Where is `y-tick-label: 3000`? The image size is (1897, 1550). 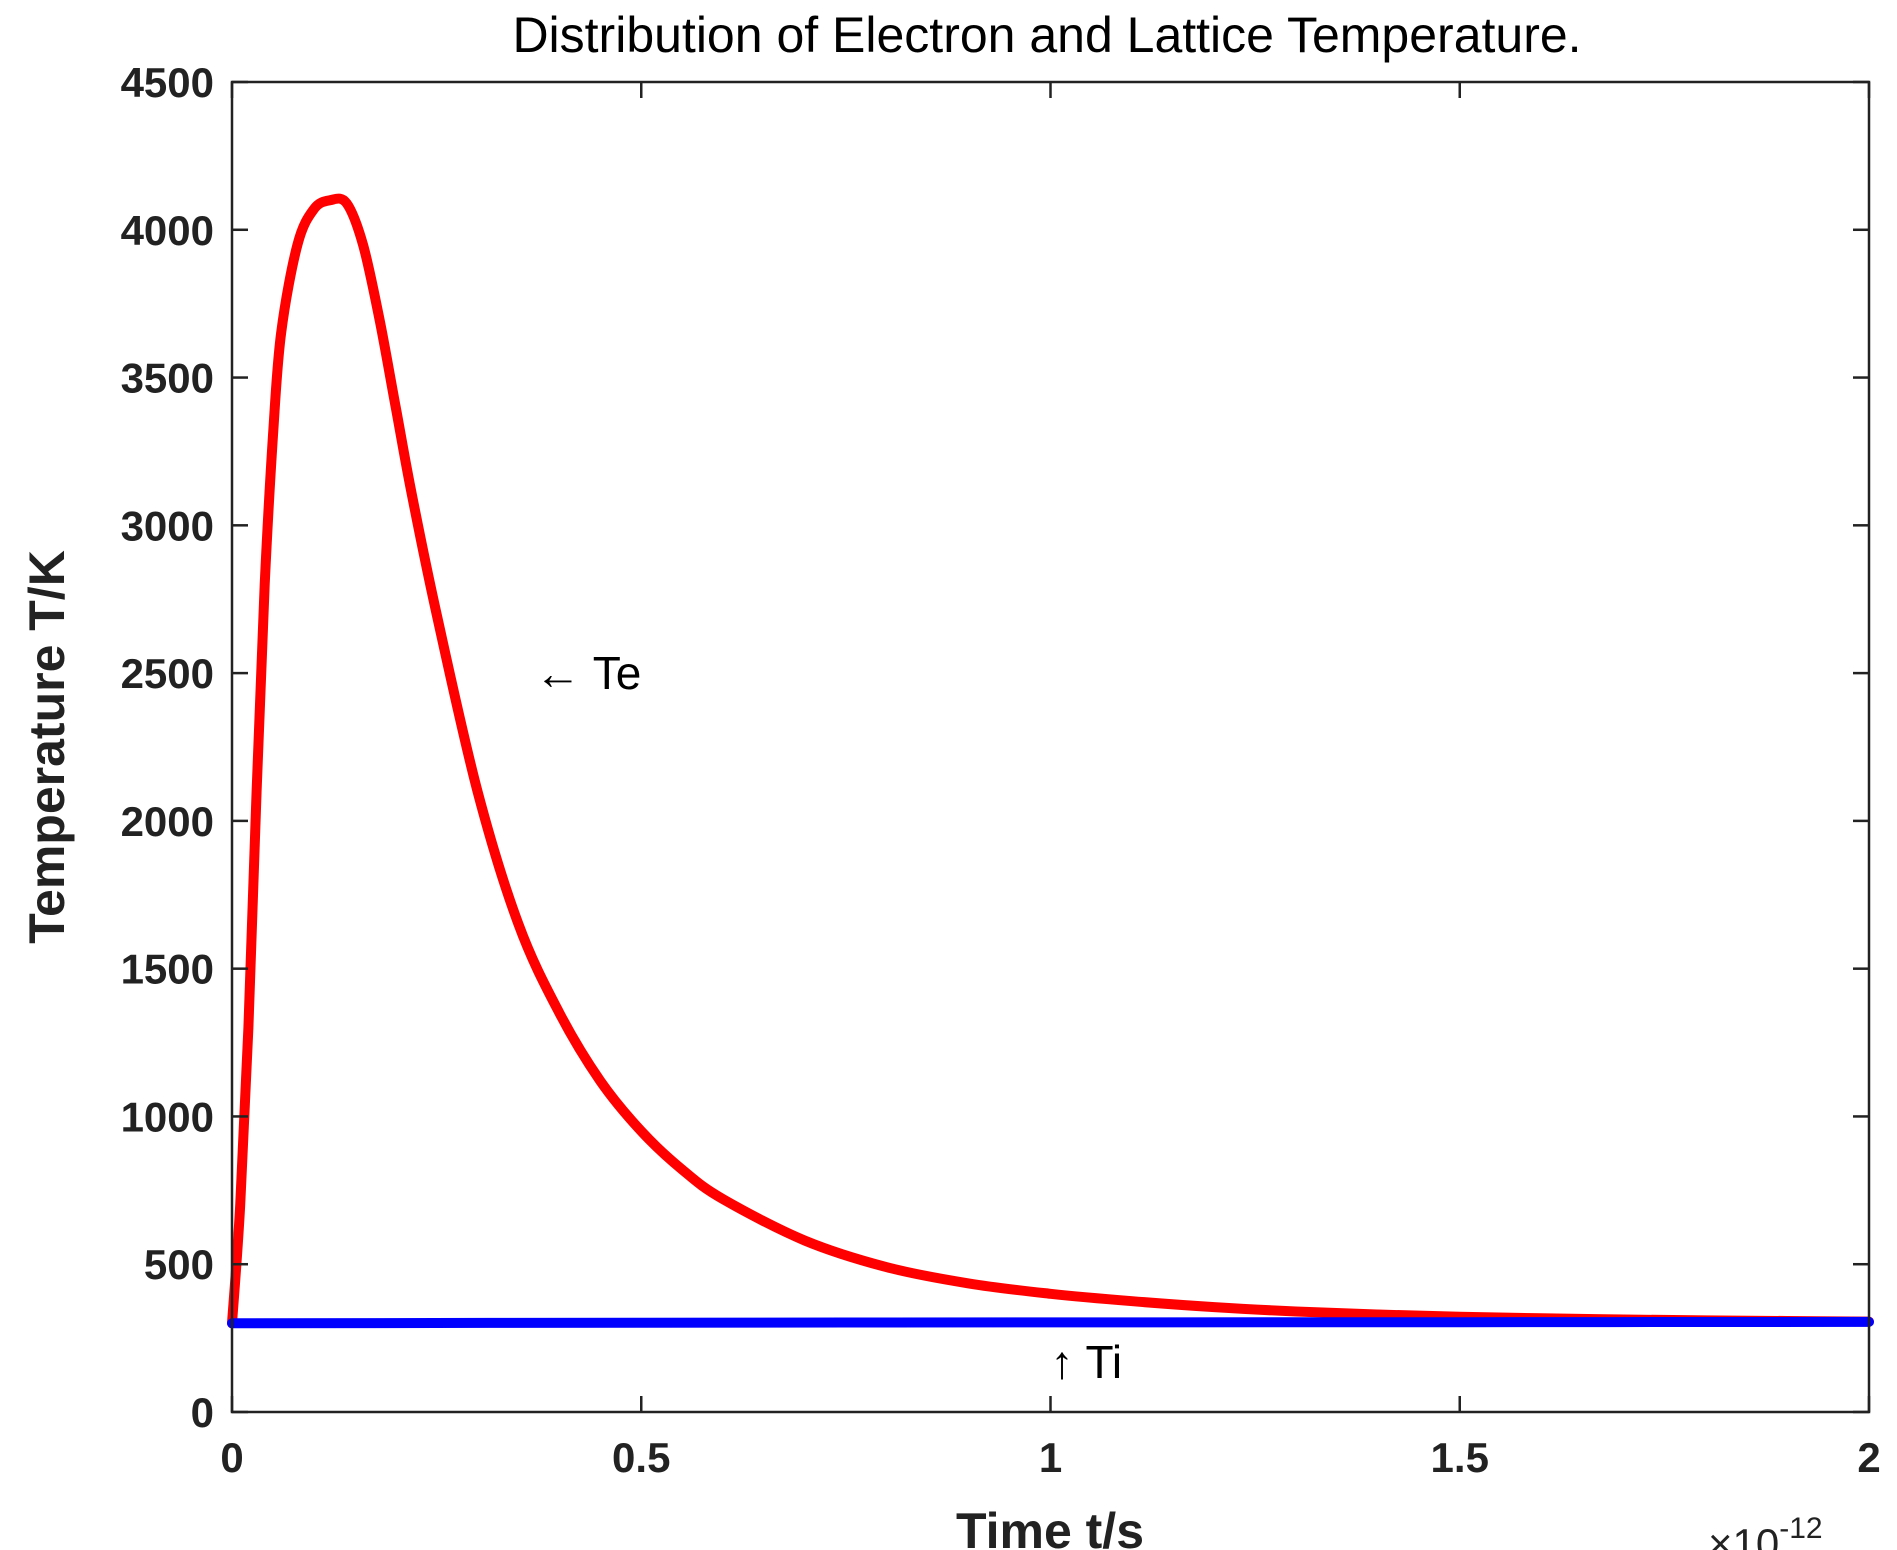 y-tick-label: 3000 is located at coordinates (167, 525).